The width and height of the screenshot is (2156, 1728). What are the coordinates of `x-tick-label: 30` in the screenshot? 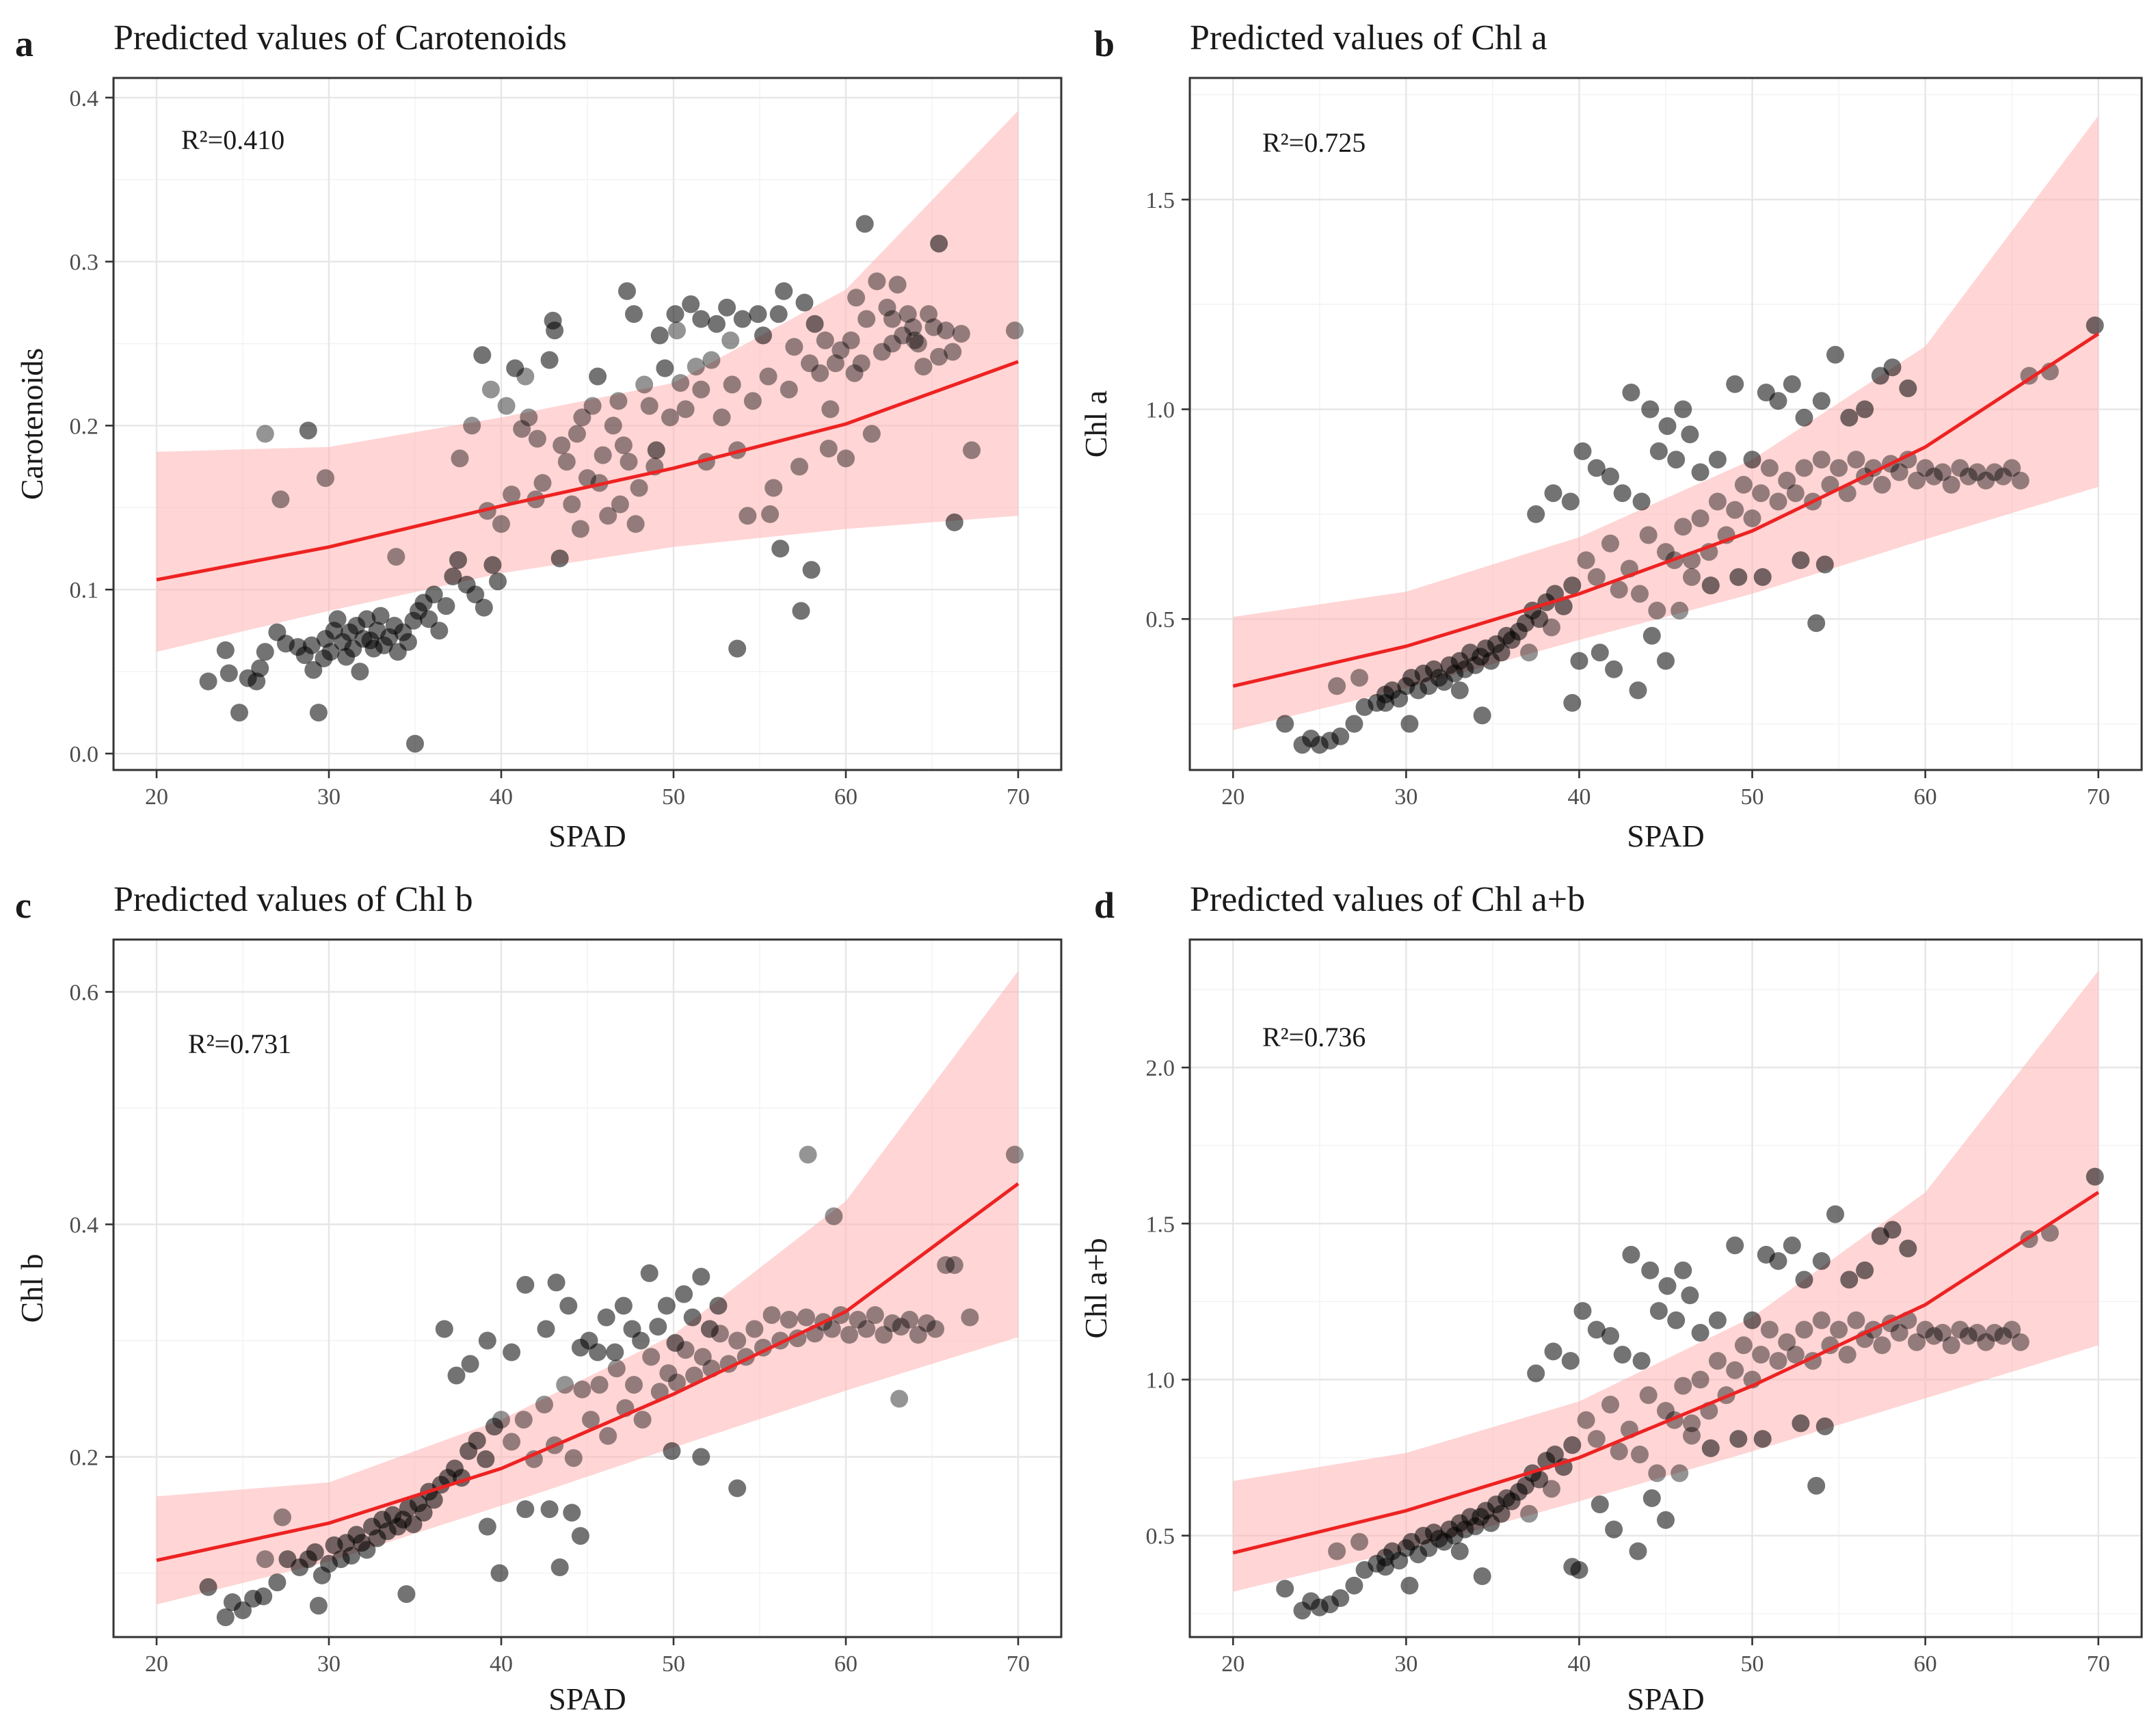 It's located at (1406, 797).